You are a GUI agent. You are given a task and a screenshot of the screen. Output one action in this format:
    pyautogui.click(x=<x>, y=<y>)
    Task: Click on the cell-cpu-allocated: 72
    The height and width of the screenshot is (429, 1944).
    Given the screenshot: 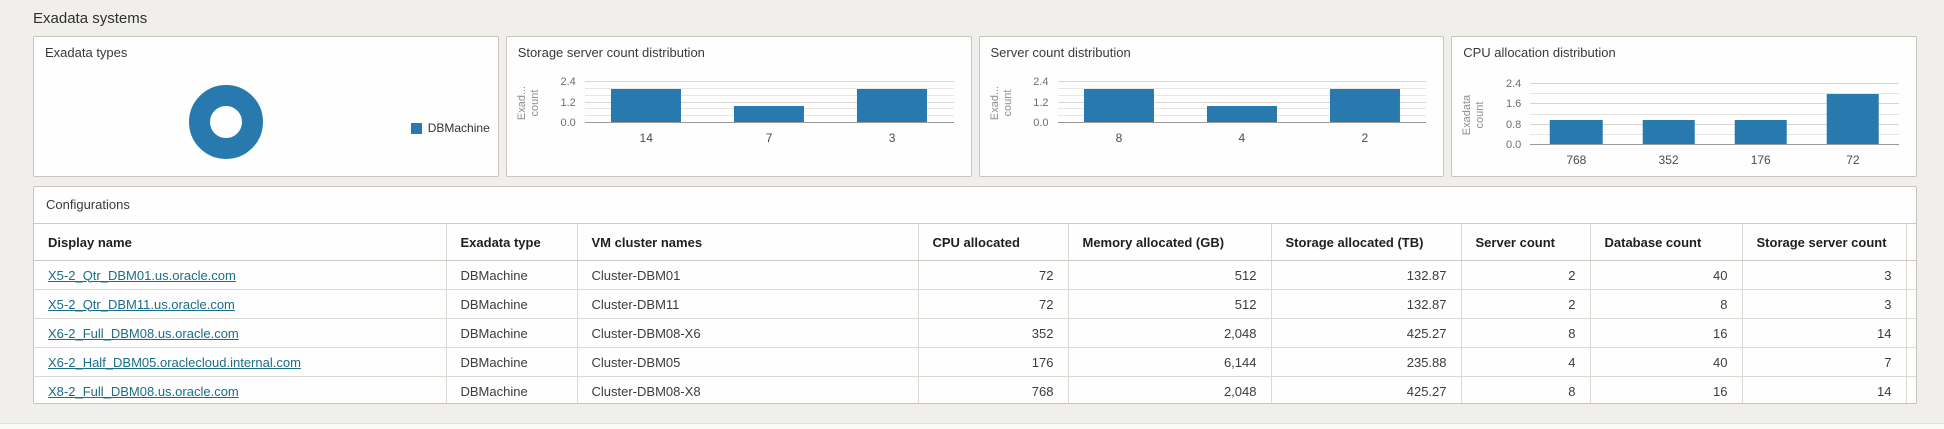 What is the action you would take?
    pyautogui.click(x=993, y=304)
    